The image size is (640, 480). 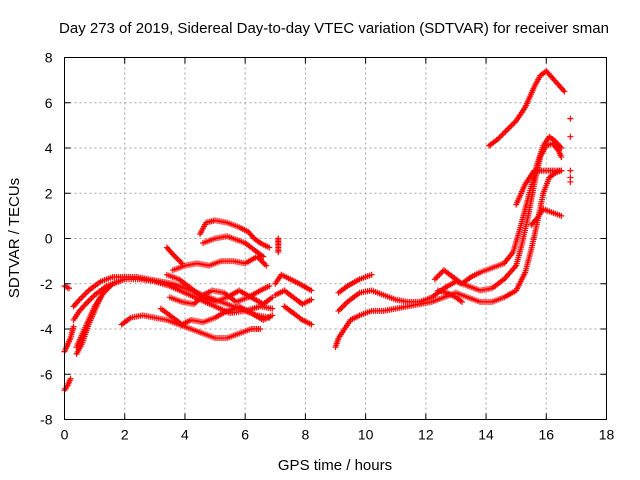 What do you see at coordinates (49, 58) in the screenshot?
I see `y-tick-label: 8` at bounding box center [49, 58].